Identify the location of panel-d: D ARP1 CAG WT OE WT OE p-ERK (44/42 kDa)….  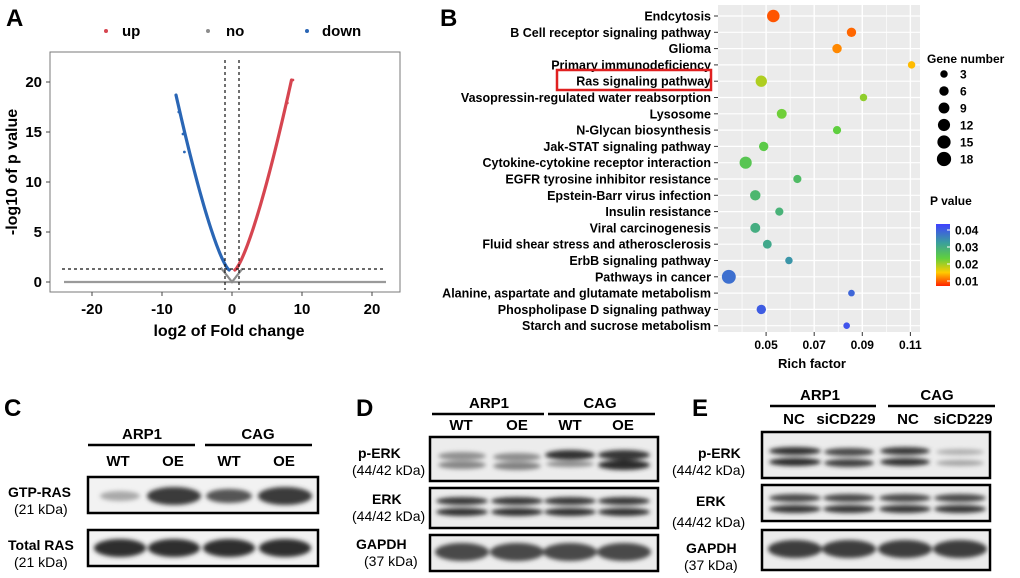
(506, 484).